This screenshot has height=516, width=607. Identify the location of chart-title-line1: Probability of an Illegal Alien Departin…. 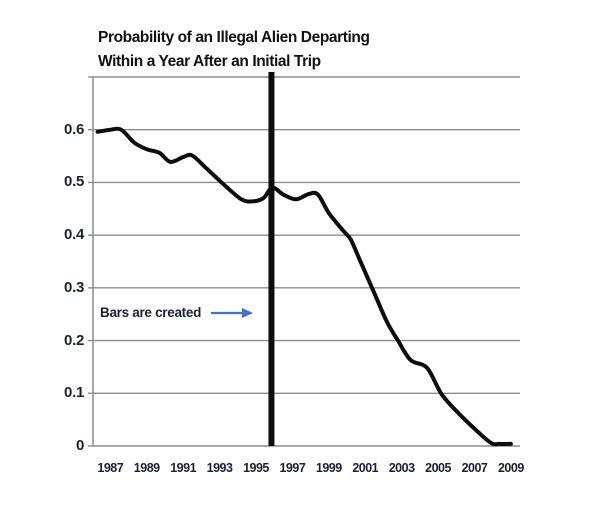
(234, 37).